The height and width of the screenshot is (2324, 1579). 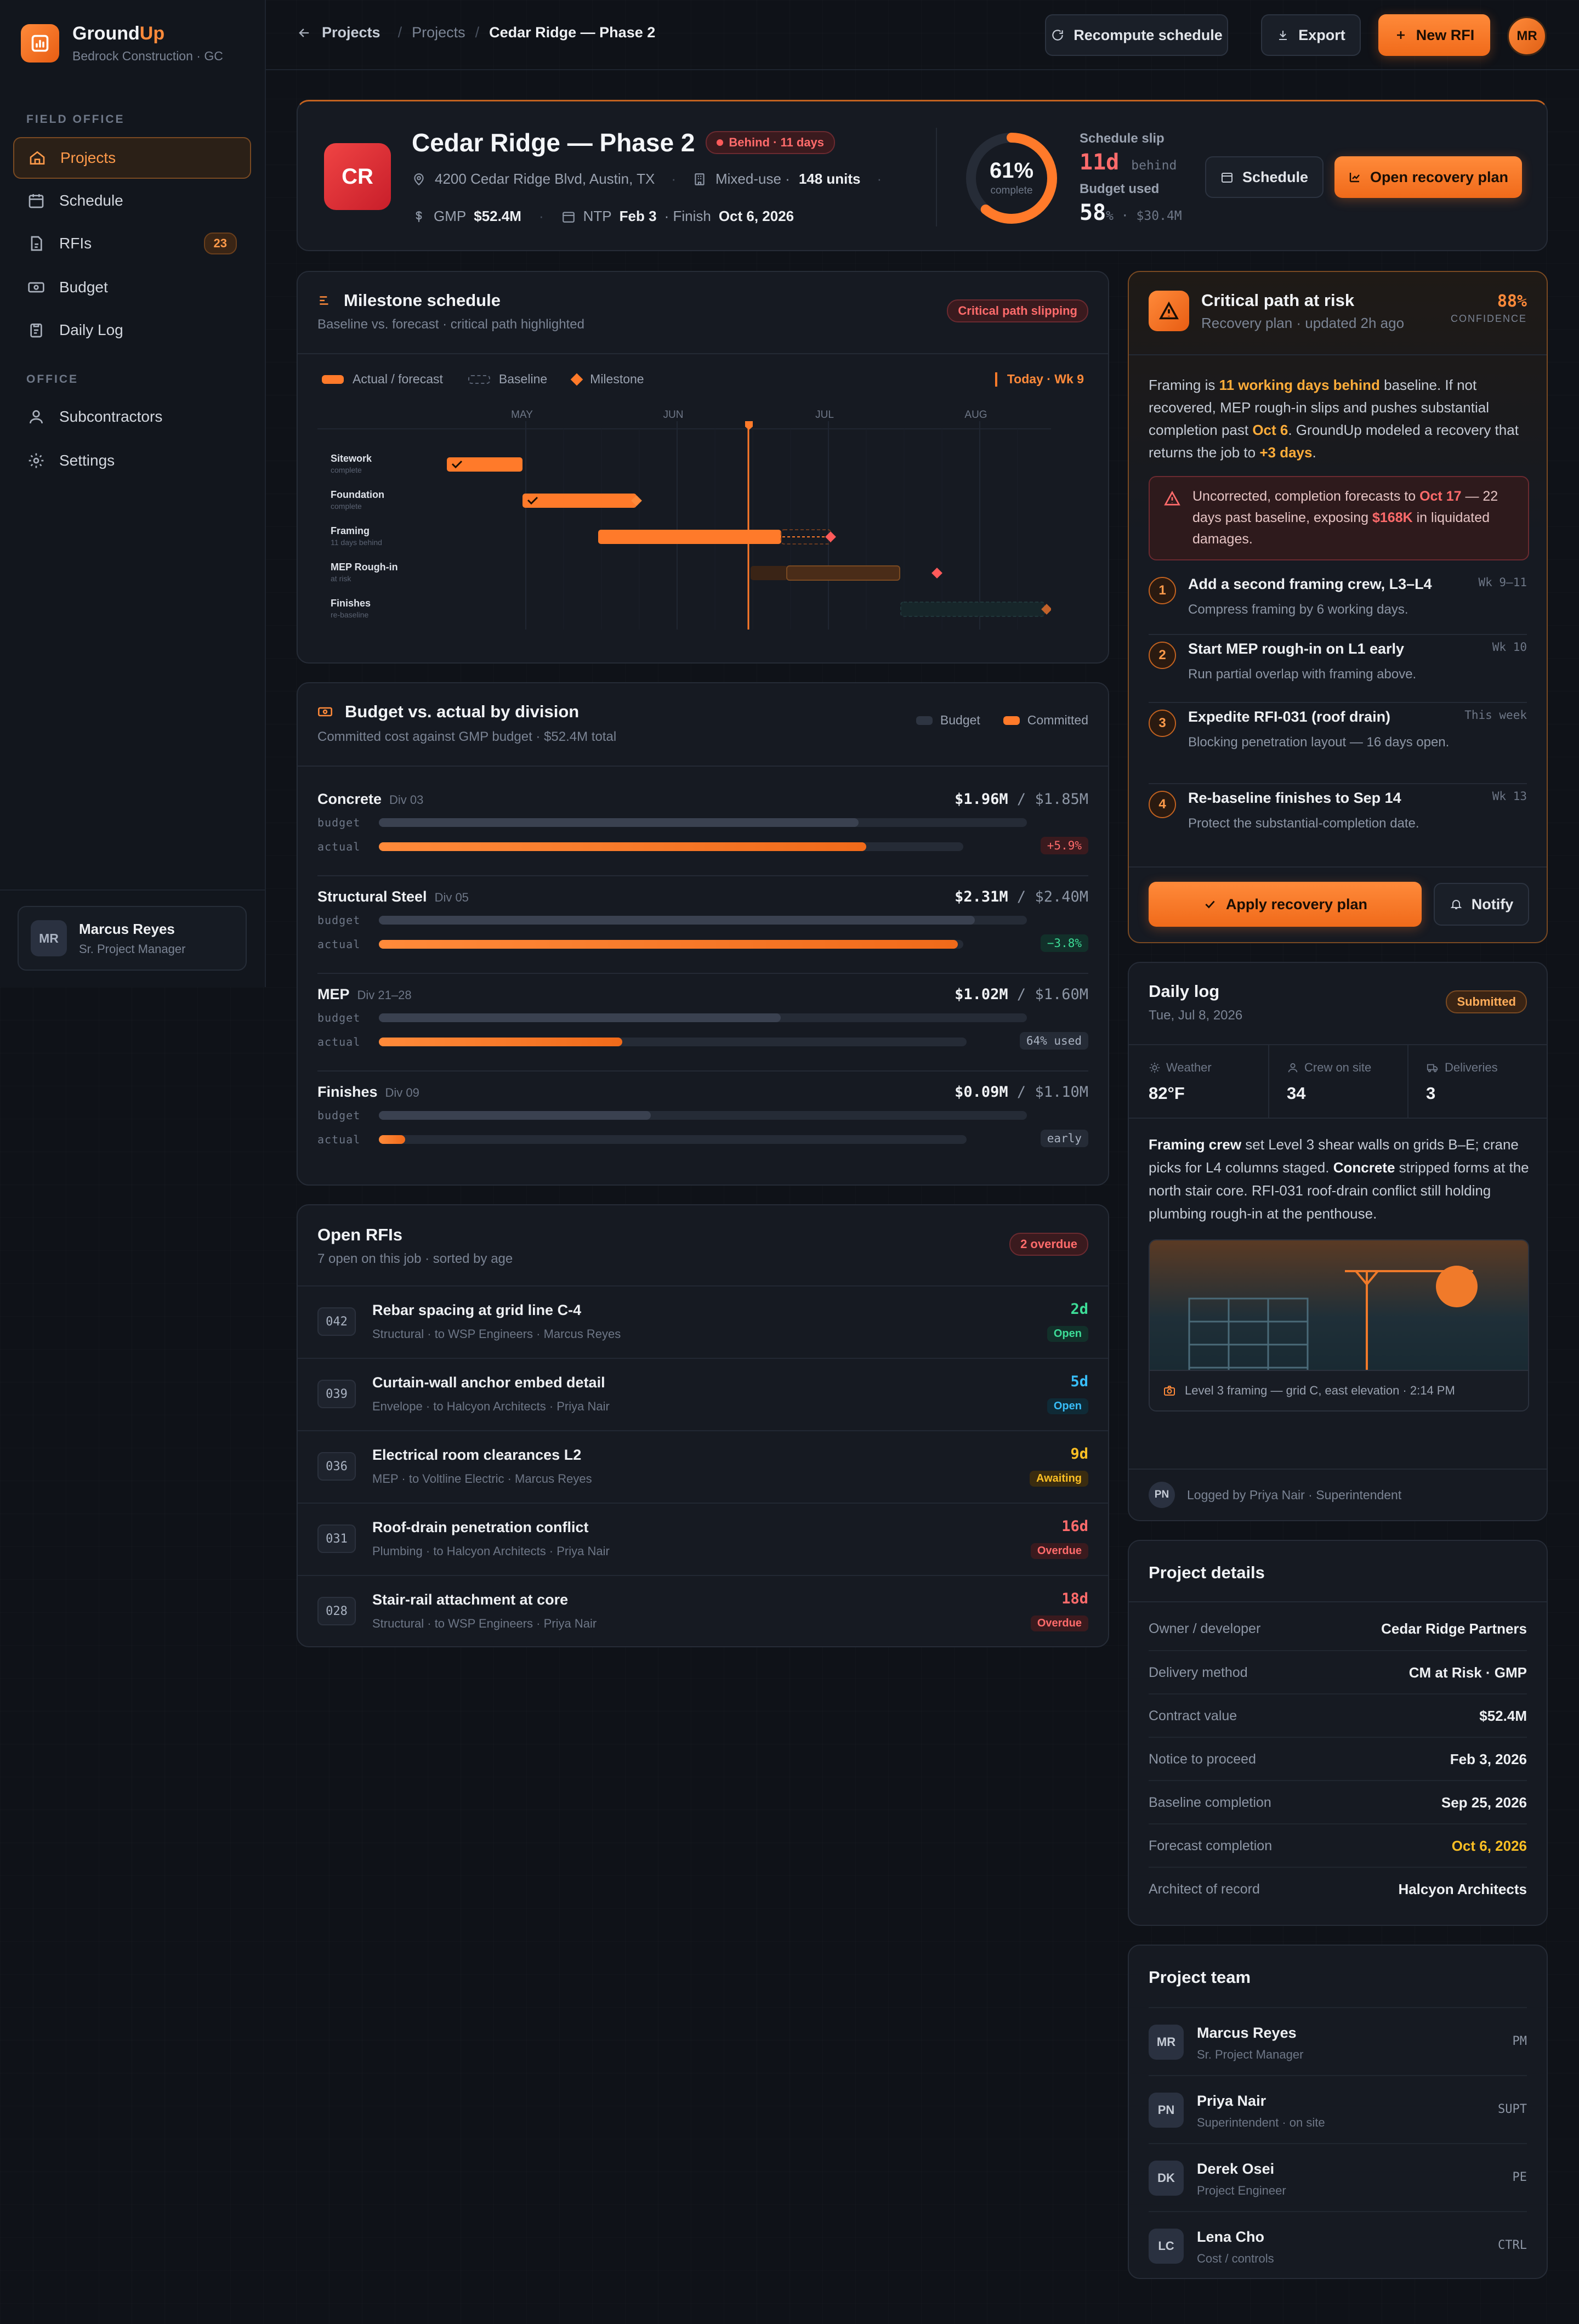 I want to click on sidebar-item-daily-log: Daily Log, so click(x=132, y=330).